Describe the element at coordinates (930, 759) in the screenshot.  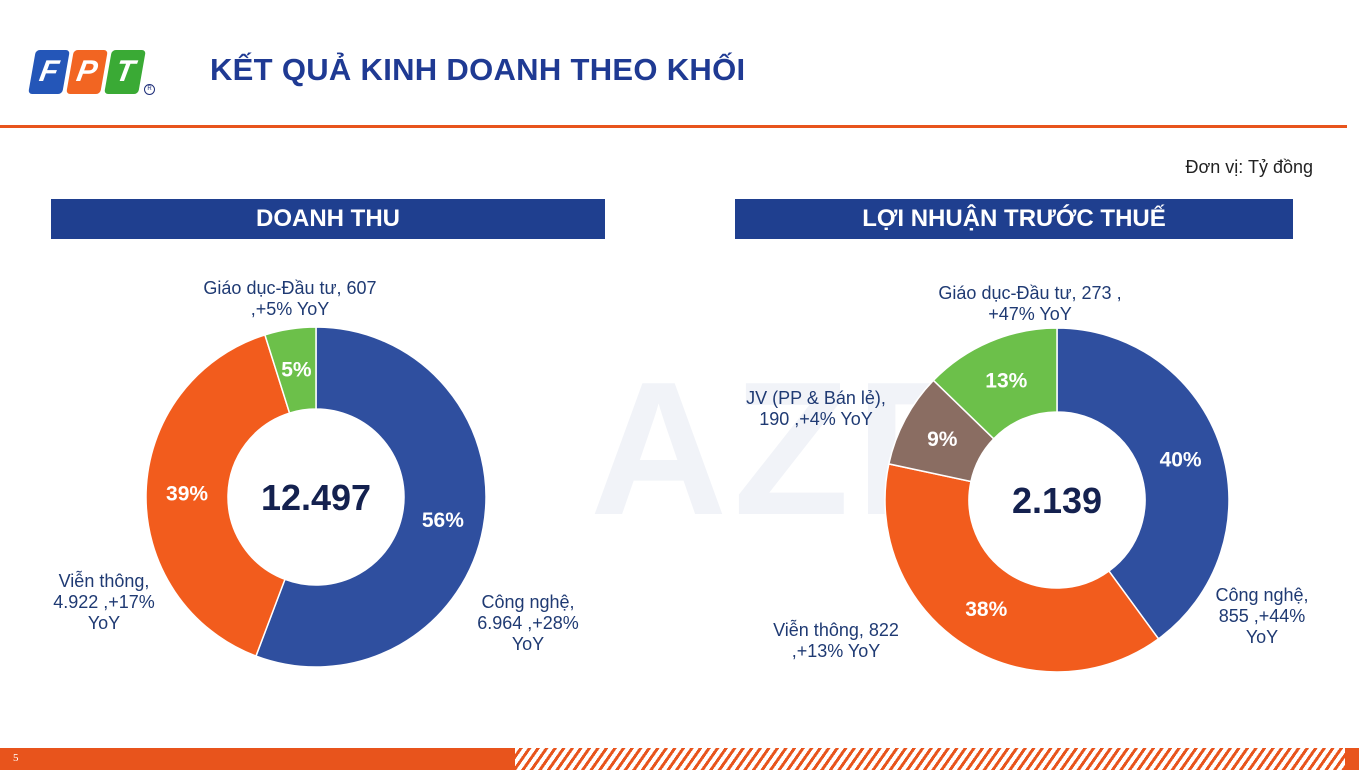
I see `footer-hatch` at that location.